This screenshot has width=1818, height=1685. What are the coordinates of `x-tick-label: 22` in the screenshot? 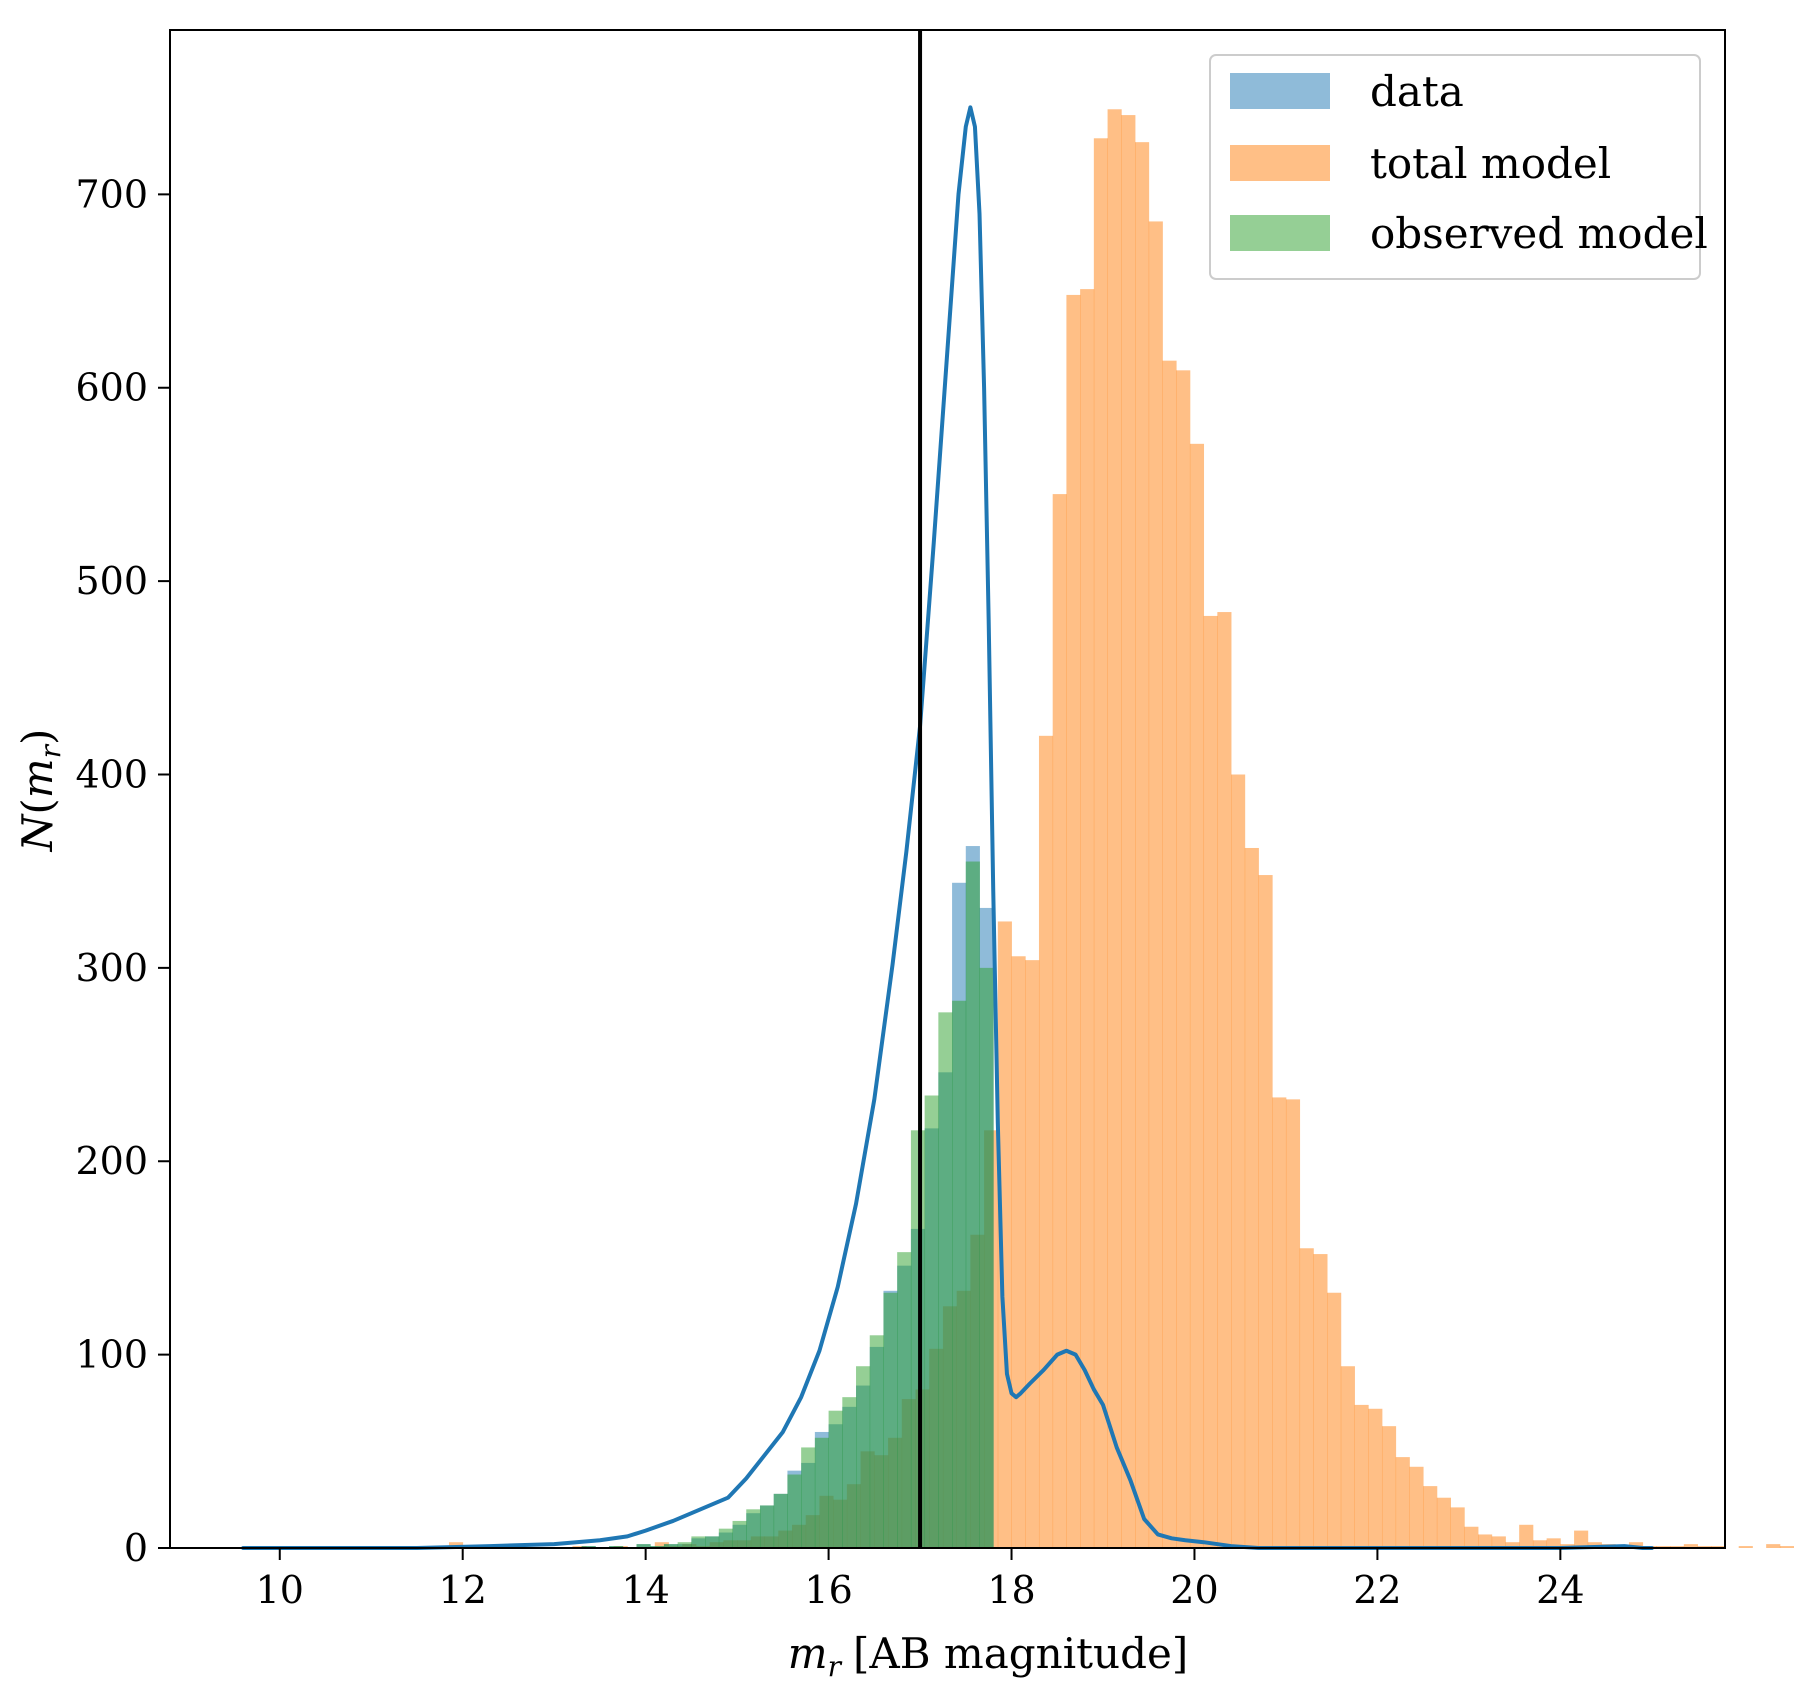 It's located at (1377, 1590).